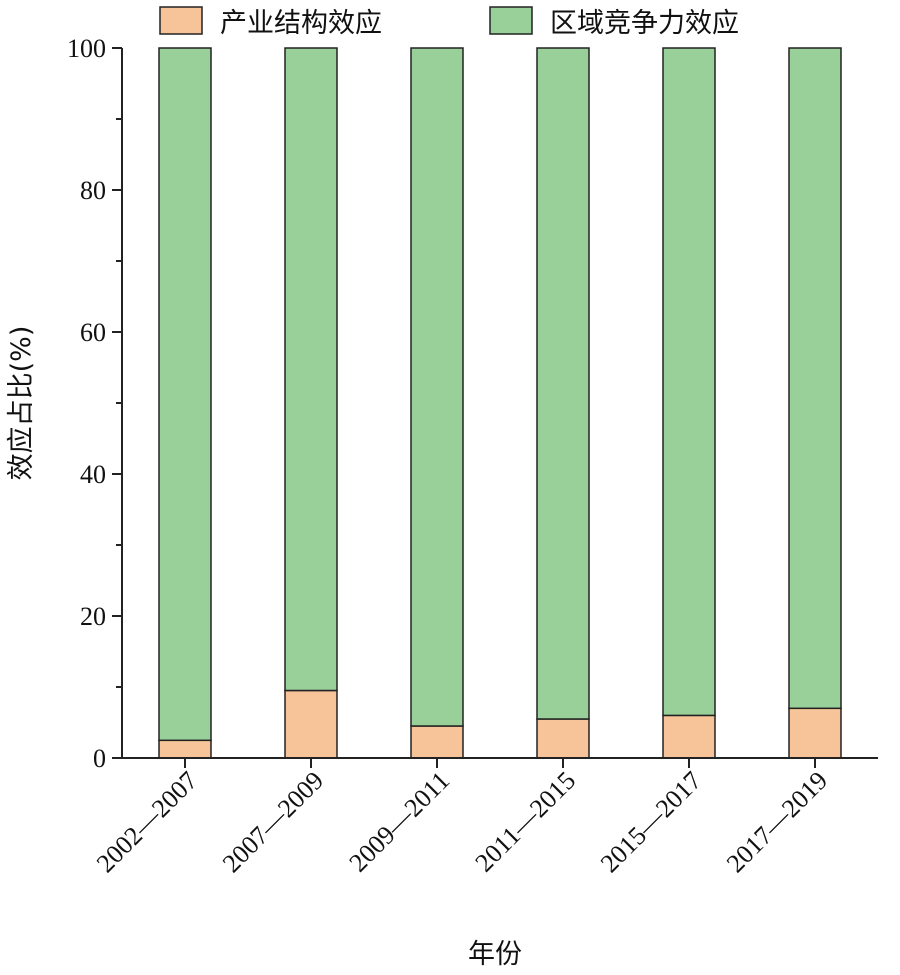 The width and height of the screenshot is (900, 975). I want to click on legend-swatch-competitiveness, so click(511, 20).